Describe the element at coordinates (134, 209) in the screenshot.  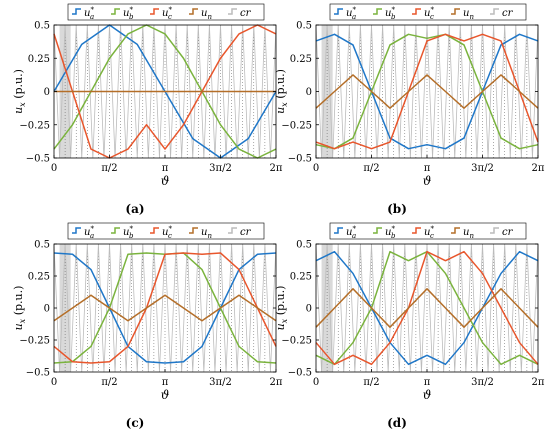
I see `panel-caption: (a)` at that location.